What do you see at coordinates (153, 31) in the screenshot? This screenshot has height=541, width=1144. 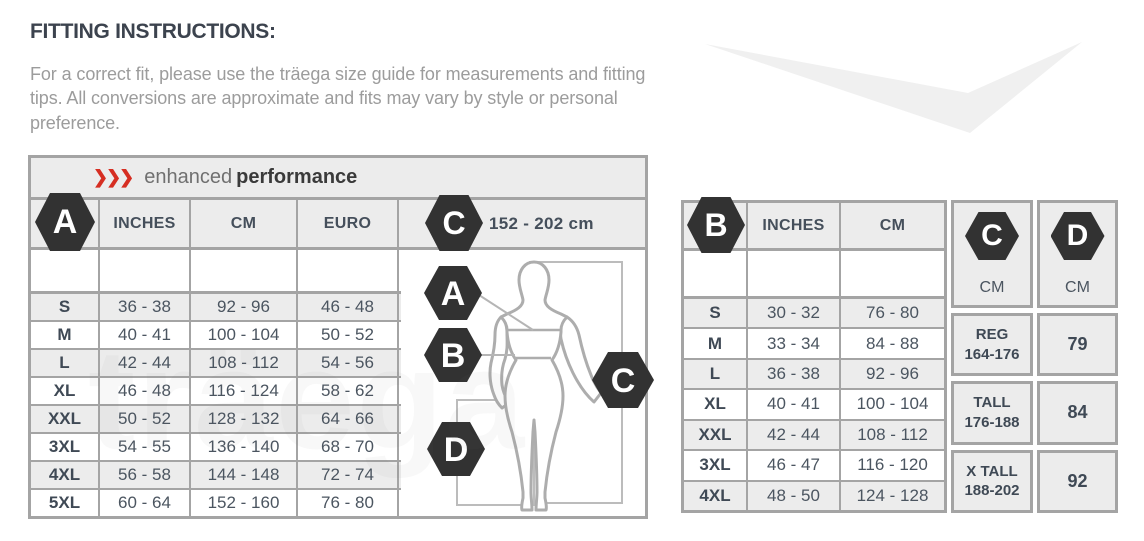 I see `page-title: FITTING INSTRUCTIONS:` at bounding box center [153, 31].